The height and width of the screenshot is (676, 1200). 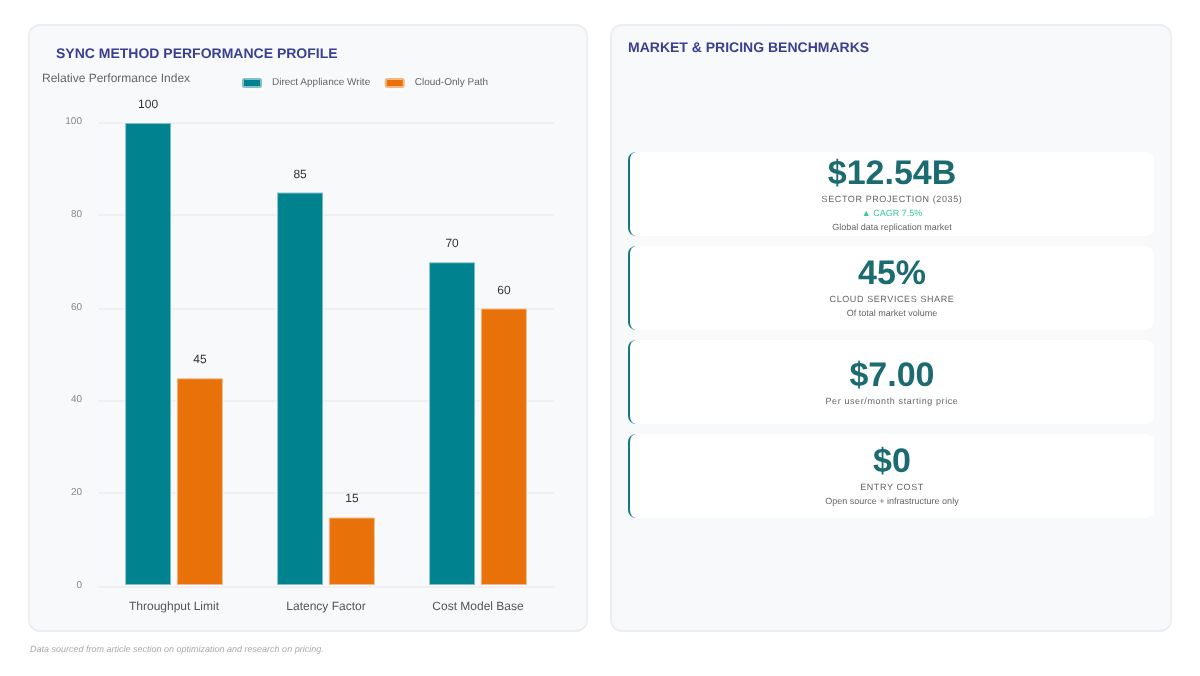 What do you see at coordinates (892, 172) in the screenshot?
I see `text: $12.54B` at bounding box center [892, 172].